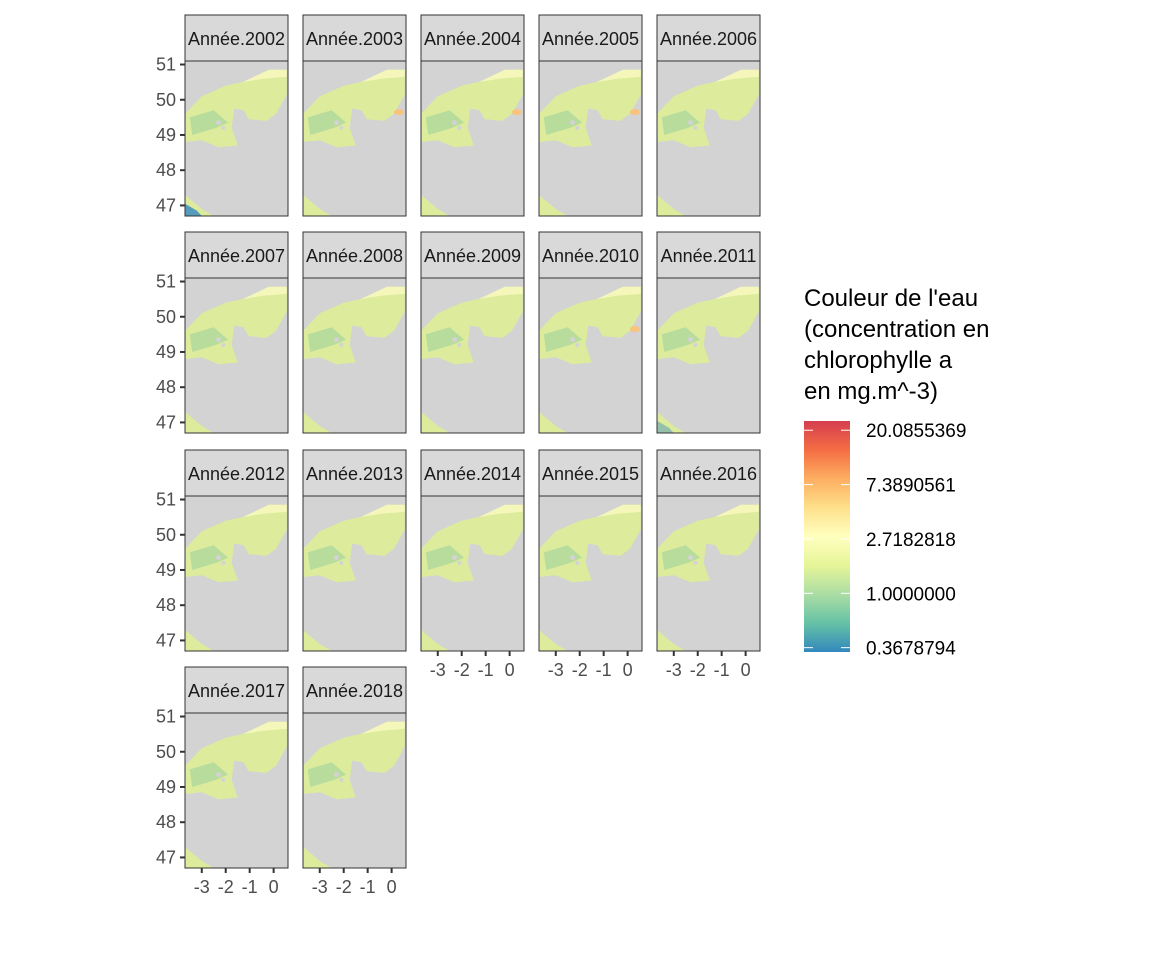 The image size is (1152, 960). What do you see at coordinates (354, 115) in the screenshot?
I see `facet-panel: Année.2003` at bounding box center [354, 115].